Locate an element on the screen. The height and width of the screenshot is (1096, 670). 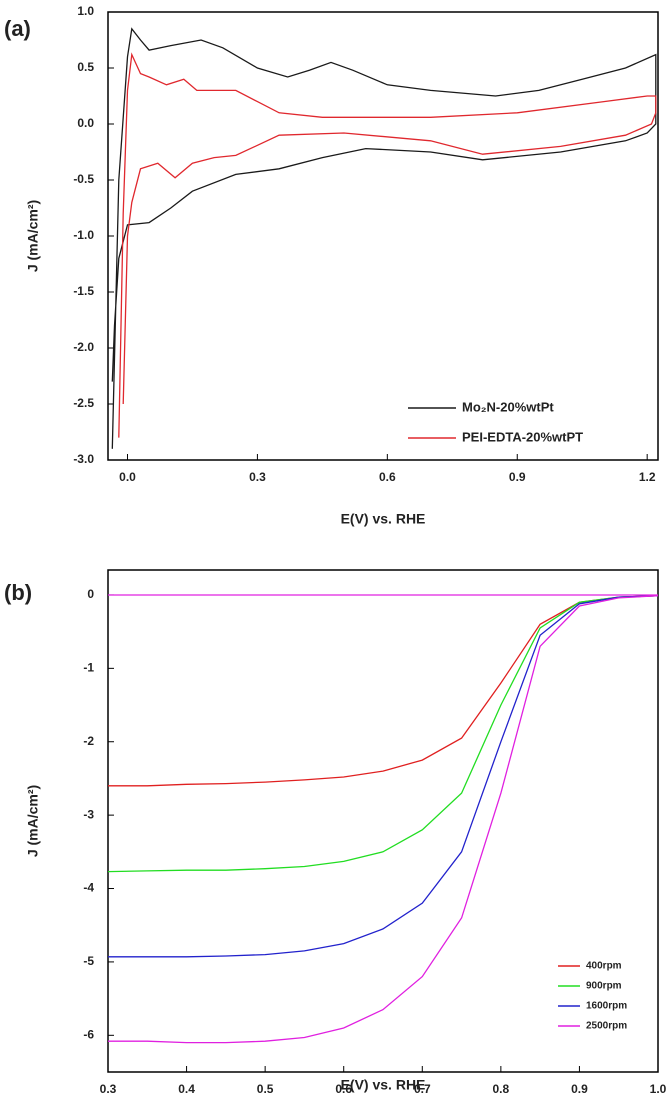
legend-label: 900rpm is located at coordinates (604, 986).